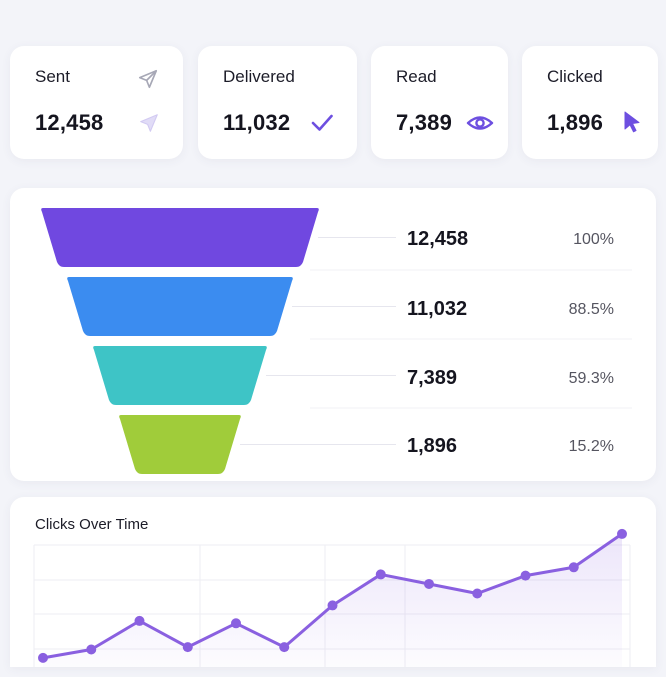  What do you see at coordinates (439, 102) in the screenshot?
I see `stat-card-read: Read 7,389` at bounding box center [439, 102].